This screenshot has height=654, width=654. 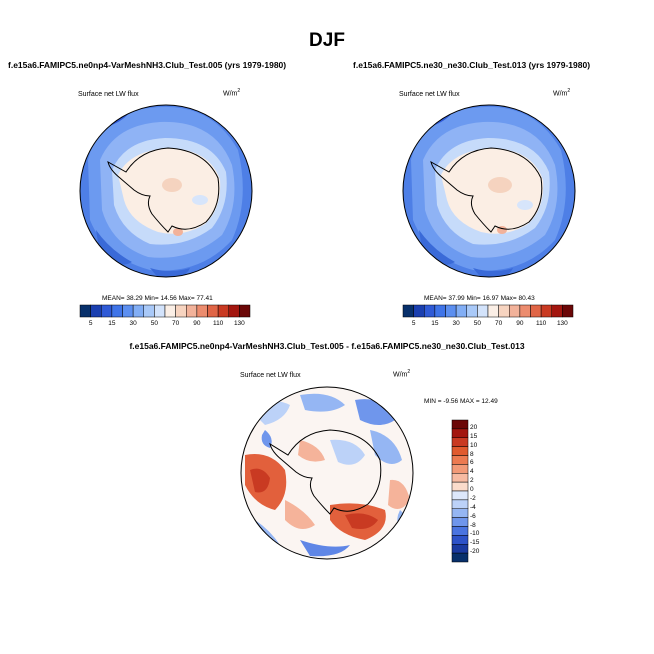 I want to click on left-panel-variable: Surface net LW flux, so click(x=108, y=94).